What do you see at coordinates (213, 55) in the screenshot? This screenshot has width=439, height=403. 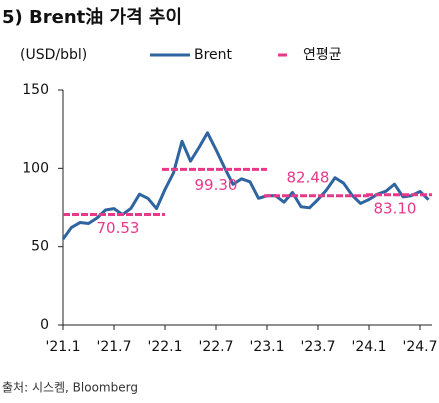 I see `legend-label: Brent` at bounding box center [213, 55].